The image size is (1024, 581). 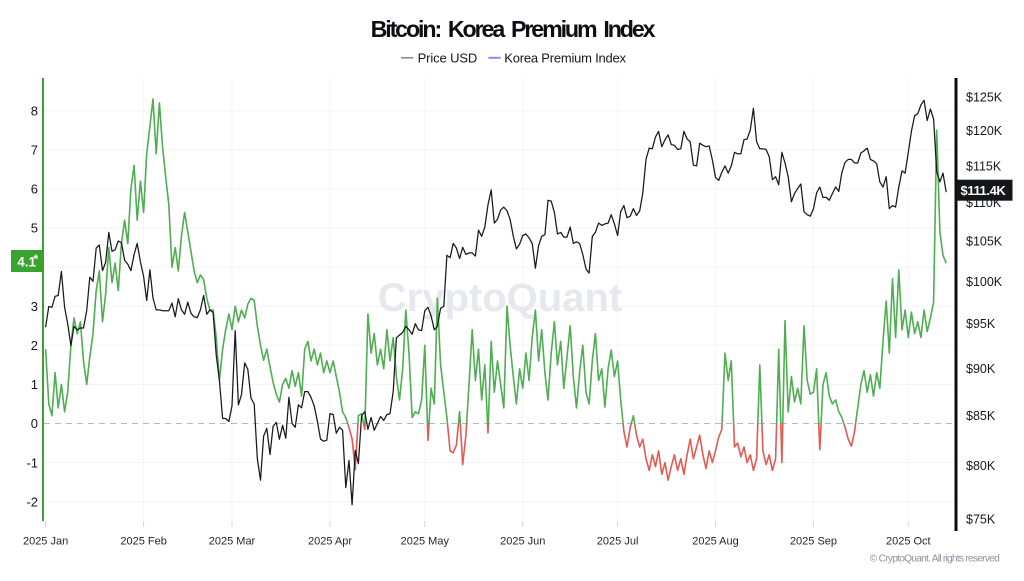 What do you see at coordinates (34, 189) in the screenshot?
I see `svg-text: 6` at bounding box center [34, 189].